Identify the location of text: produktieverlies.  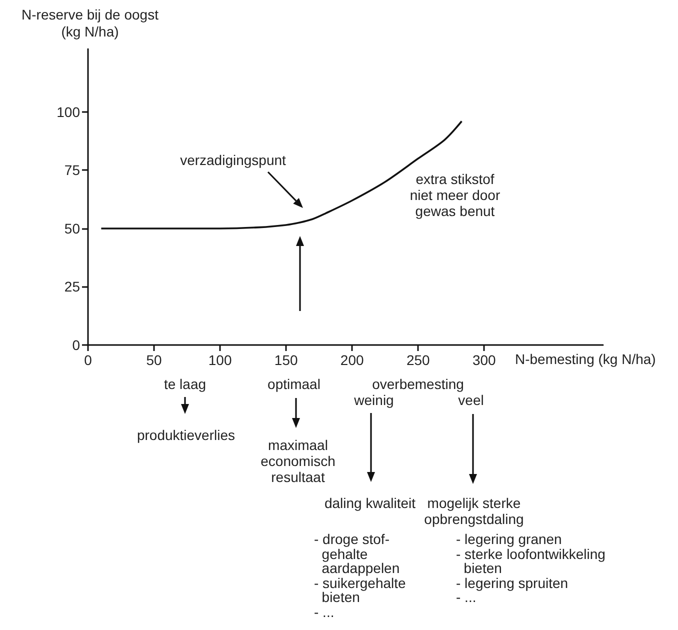
(186, 435).